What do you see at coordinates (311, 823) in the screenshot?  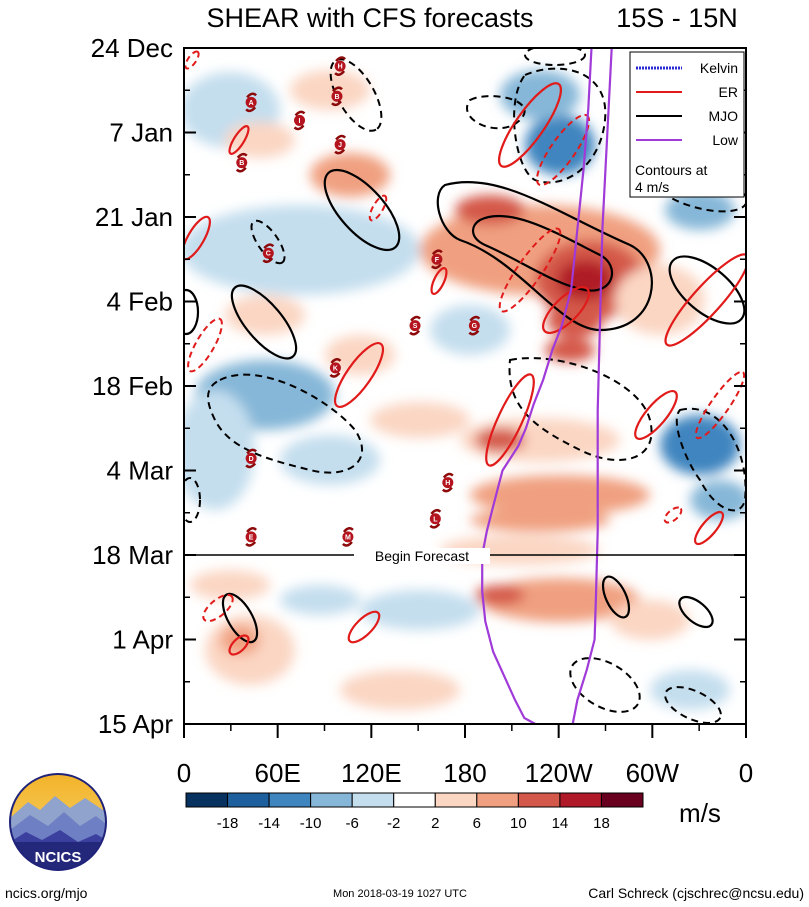 I see `colorbar-label: -10` at bounding box center [311, 823].